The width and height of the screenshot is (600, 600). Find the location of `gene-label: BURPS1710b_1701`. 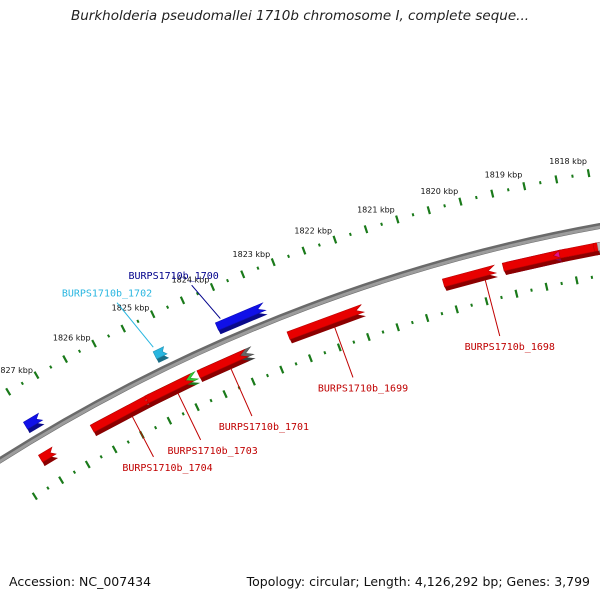

gene-label: BURPS1710b_1701 is located at coordinates (264, 427).